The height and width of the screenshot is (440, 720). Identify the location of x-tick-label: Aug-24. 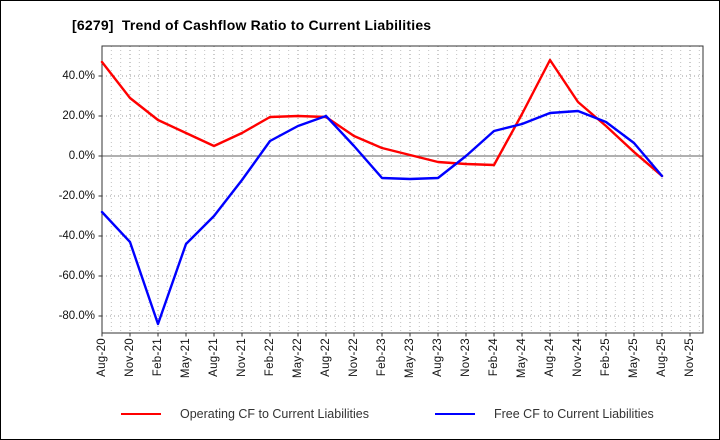
(550, 357).